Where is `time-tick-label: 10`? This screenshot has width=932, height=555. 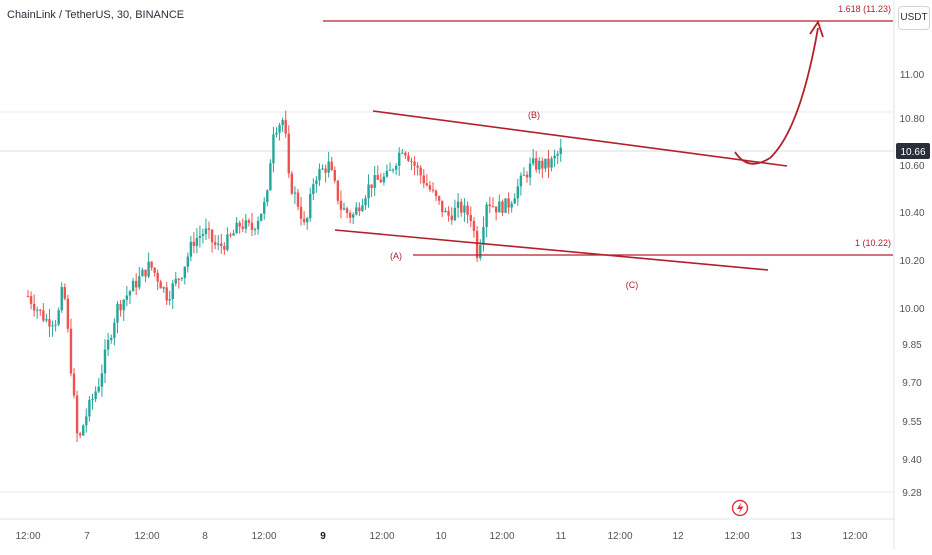
time-tick-label: 10 is located at coordinates (441, 536).